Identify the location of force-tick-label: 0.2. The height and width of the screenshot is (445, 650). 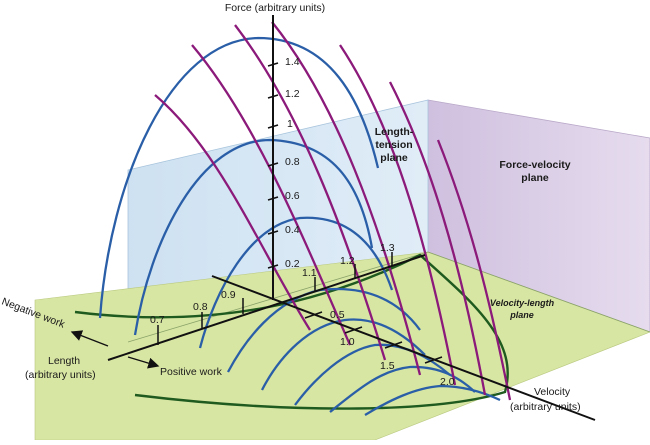
(292, 264).